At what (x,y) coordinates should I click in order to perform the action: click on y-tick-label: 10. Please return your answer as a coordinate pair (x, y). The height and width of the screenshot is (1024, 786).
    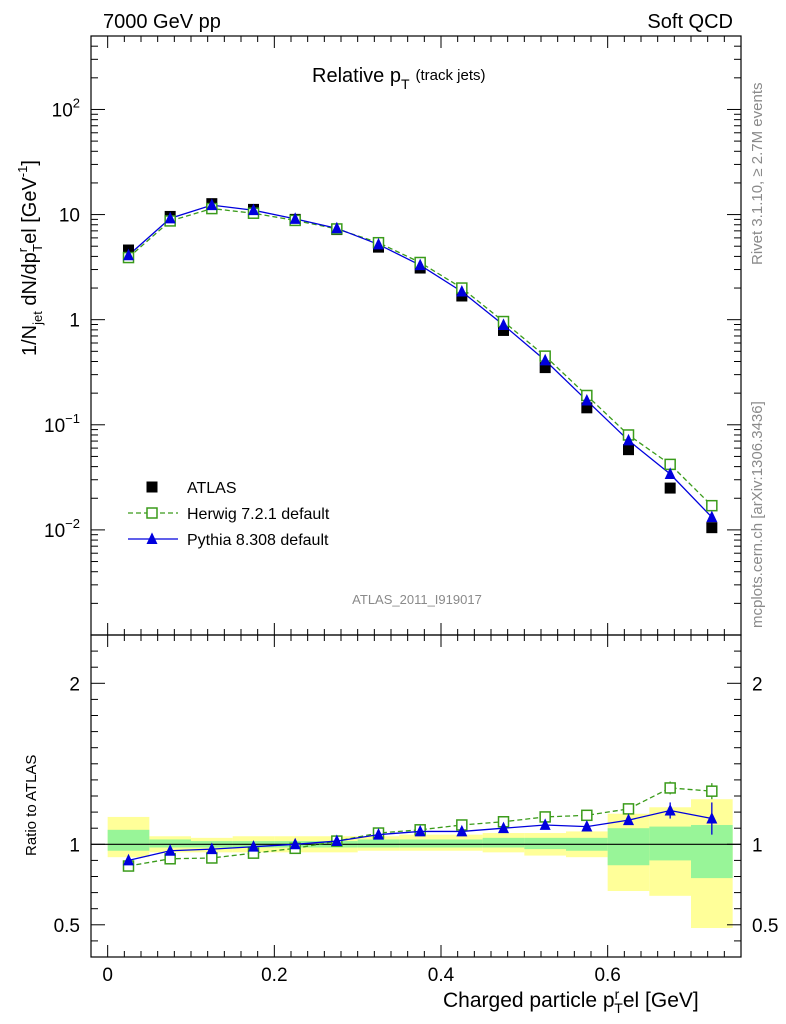
    Looking at the image, I should click on (69, 216).